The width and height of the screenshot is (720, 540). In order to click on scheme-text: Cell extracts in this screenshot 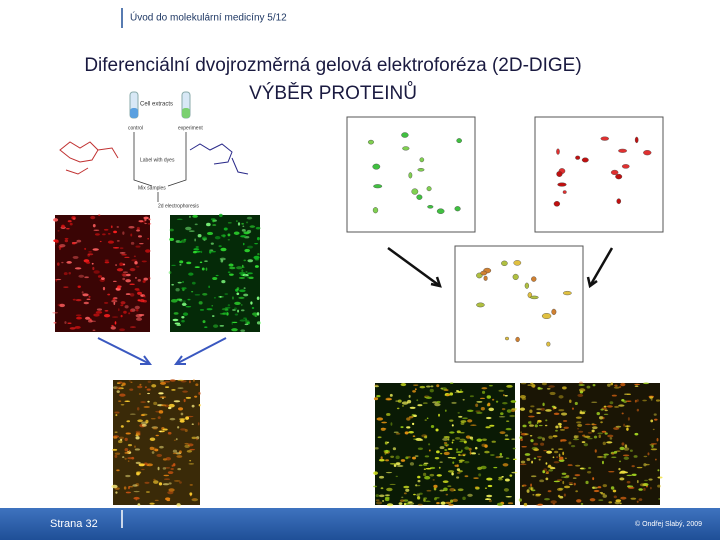, I will do `click(156, 105)`.